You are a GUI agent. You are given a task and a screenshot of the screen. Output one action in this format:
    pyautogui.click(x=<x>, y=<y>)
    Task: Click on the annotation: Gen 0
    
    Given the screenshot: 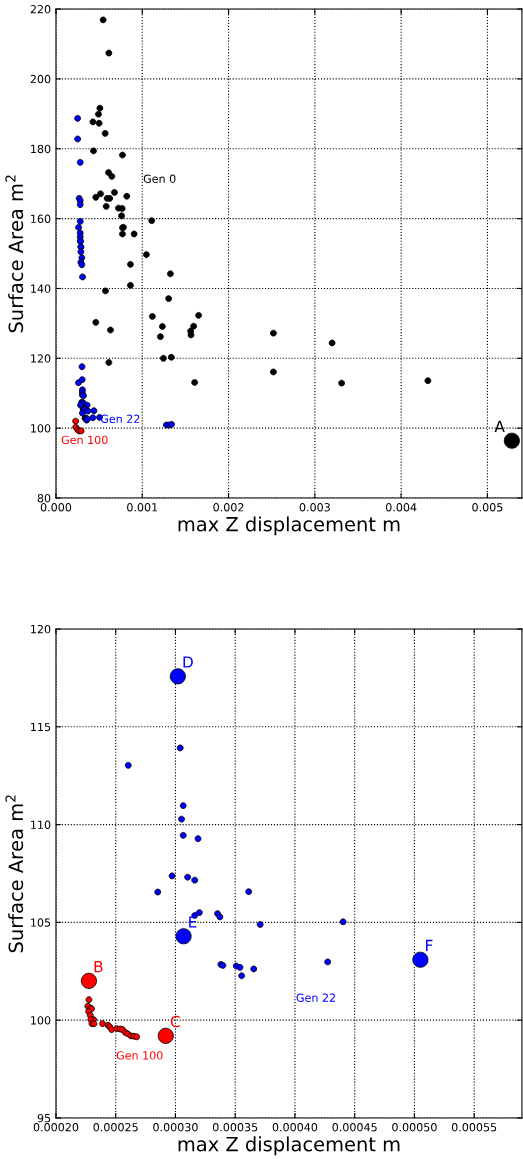 What is the action you would take?
    pyautogui.click(x=159, y=178)
    